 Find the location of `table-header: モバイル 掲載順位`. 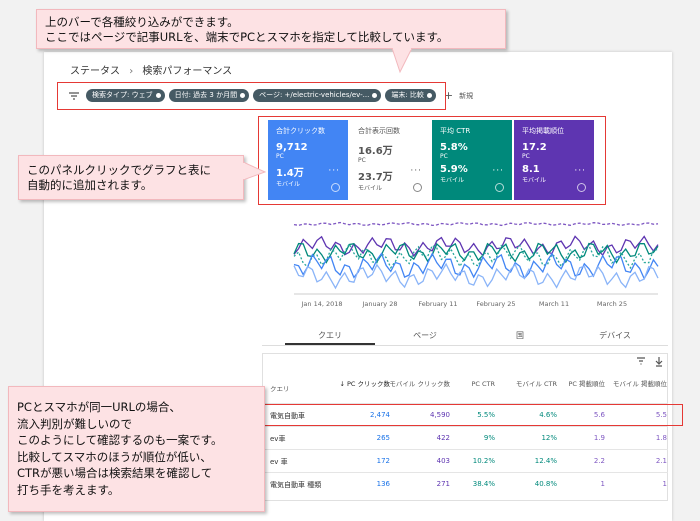

table-header: モバイル 掲載順位 is located at coordinates (639, 384).